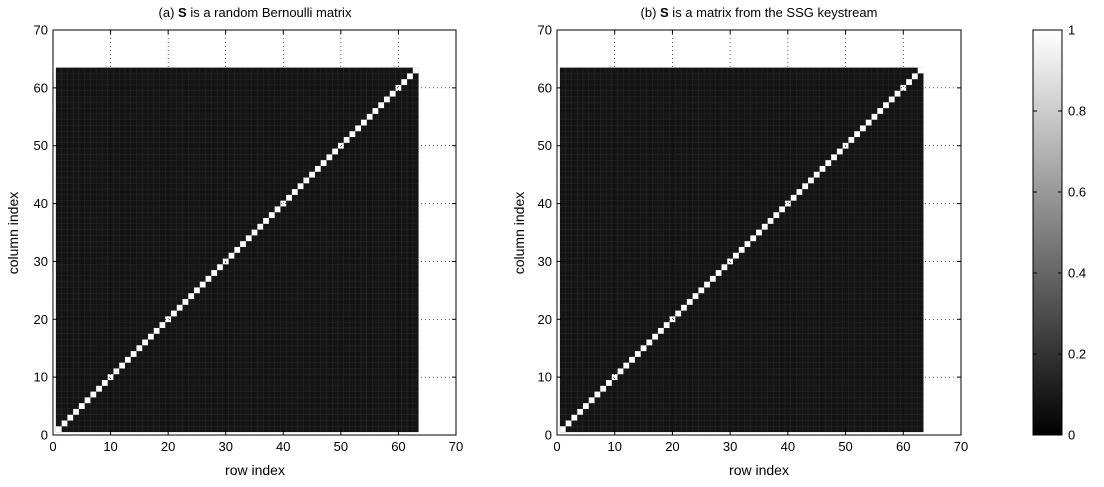 This screenshot has height=487, width=1104. Describe the element at coordinates (845, 446) in the screenshot. I see `x-tick-label: 50` at that location.